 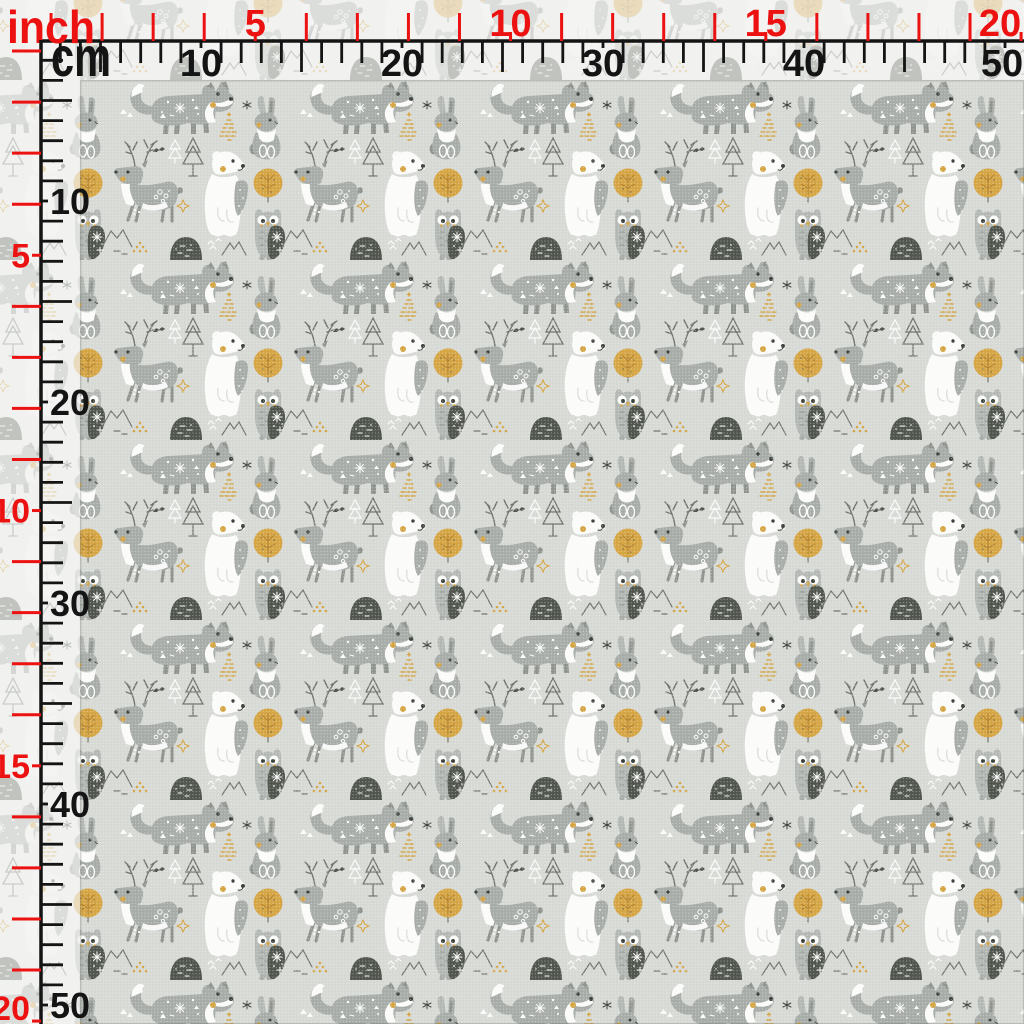 I want to click on top-inch-number: 10, so click(x=510, y=24).